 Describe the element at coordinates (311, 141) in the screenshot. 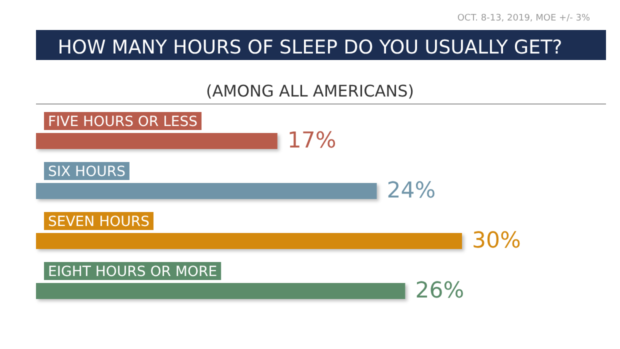

I see `data-label: 17%` at that location.